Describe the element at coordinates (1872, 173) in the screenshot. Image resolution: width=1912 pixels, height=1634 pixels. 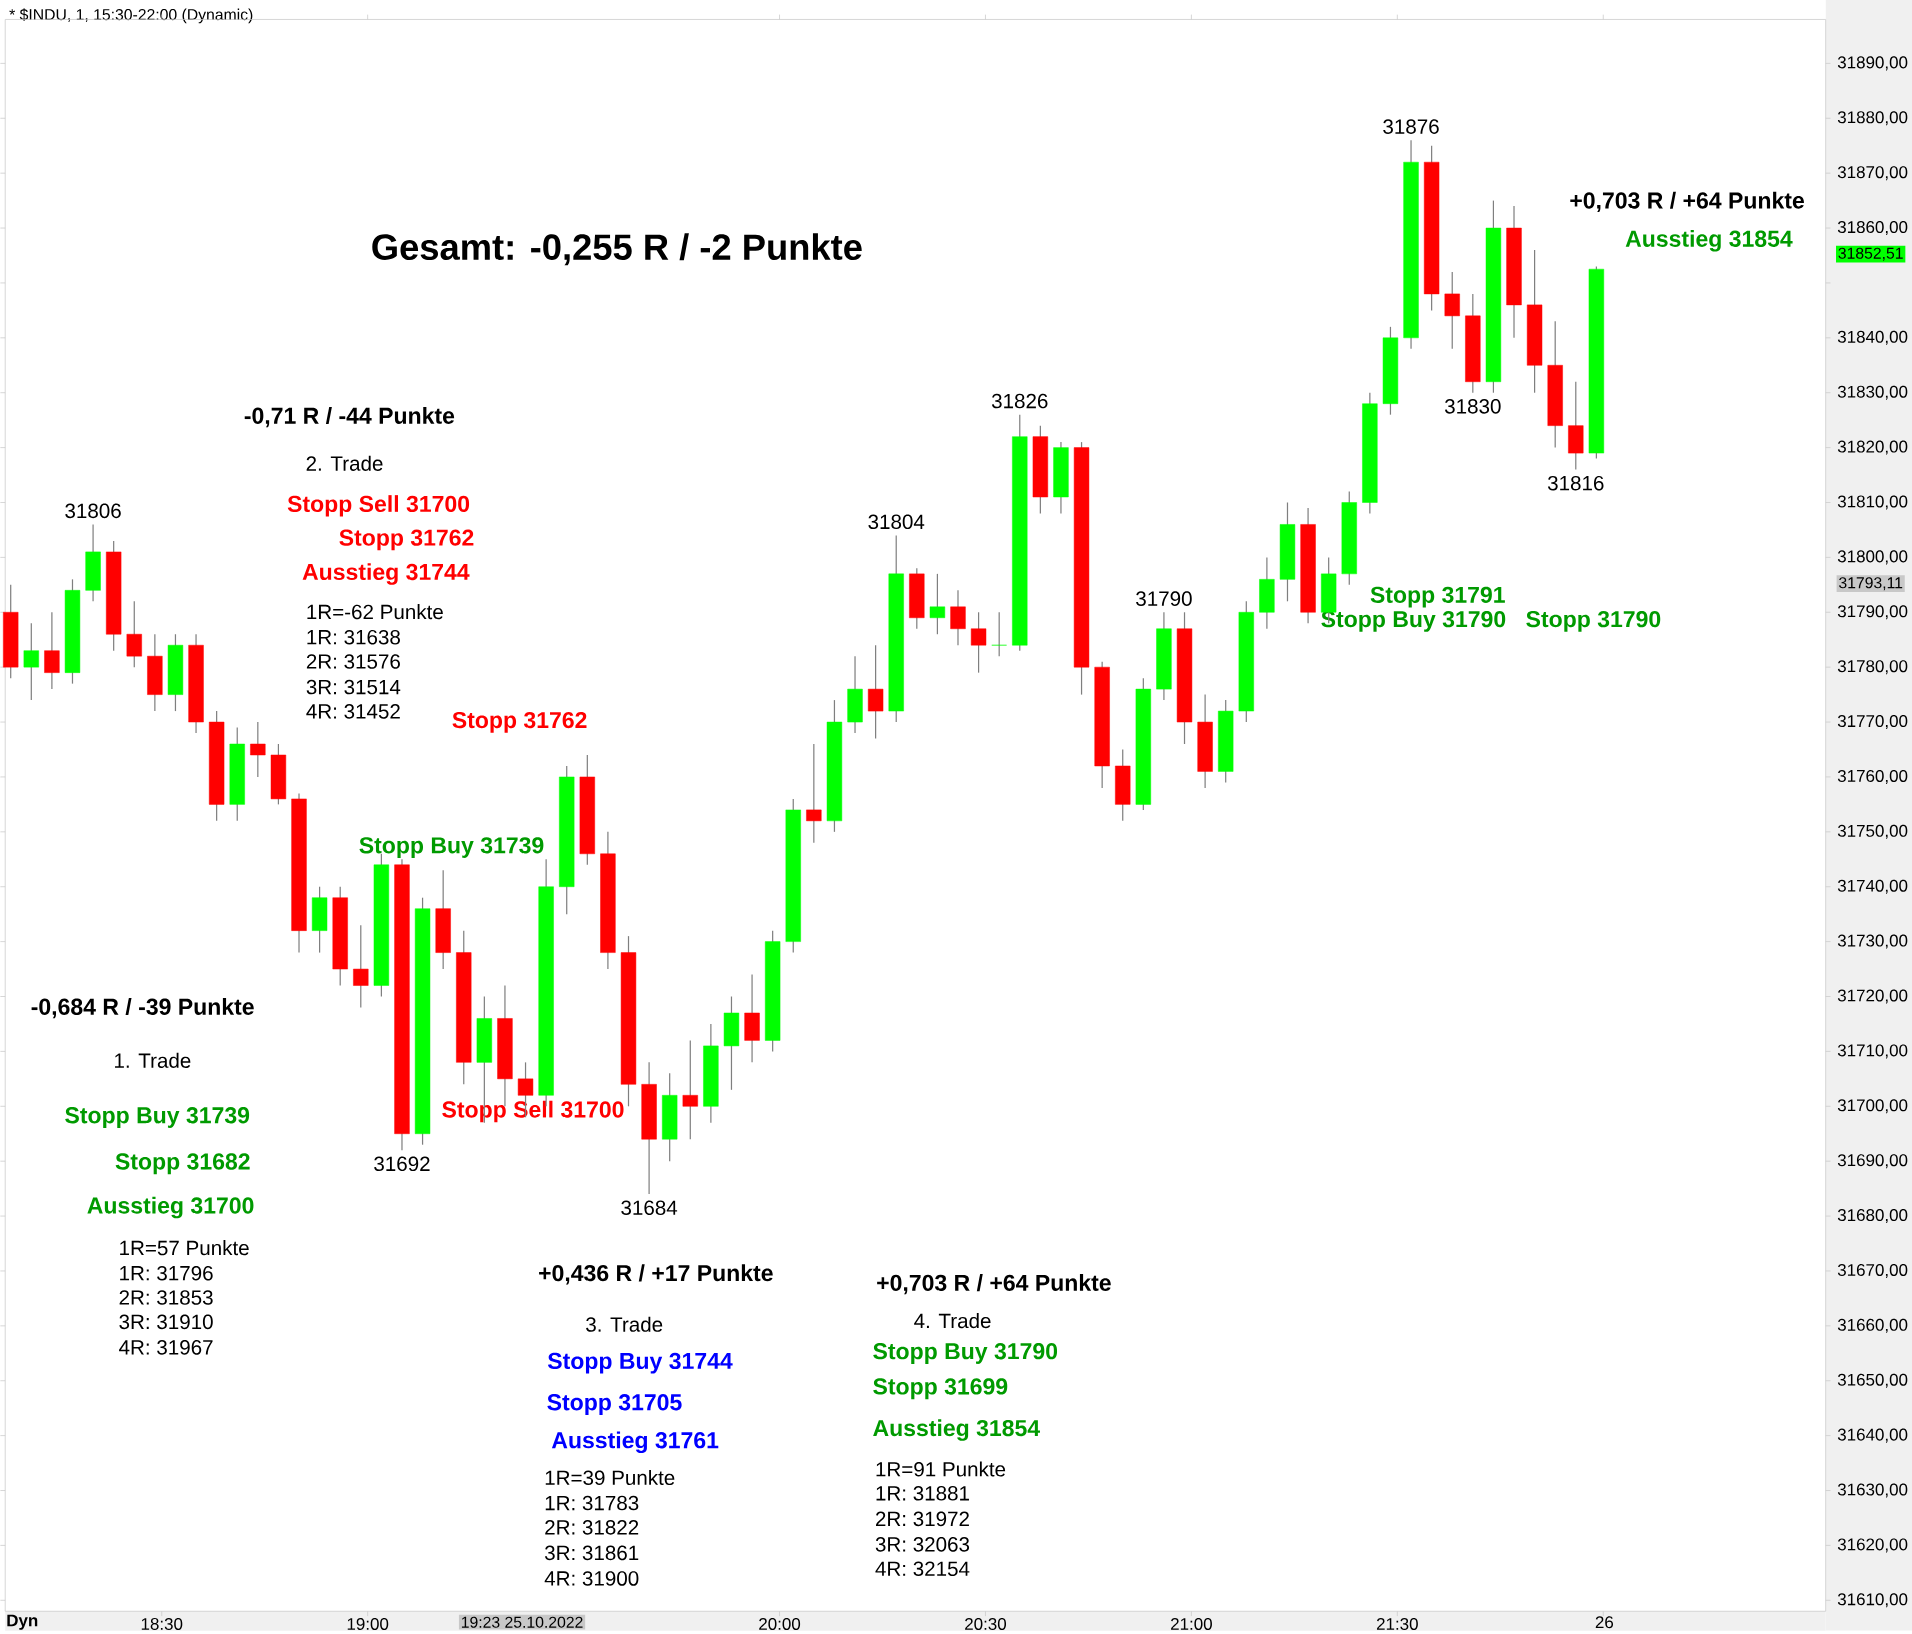
I see `y-tick-label: 31870,00` at that location.